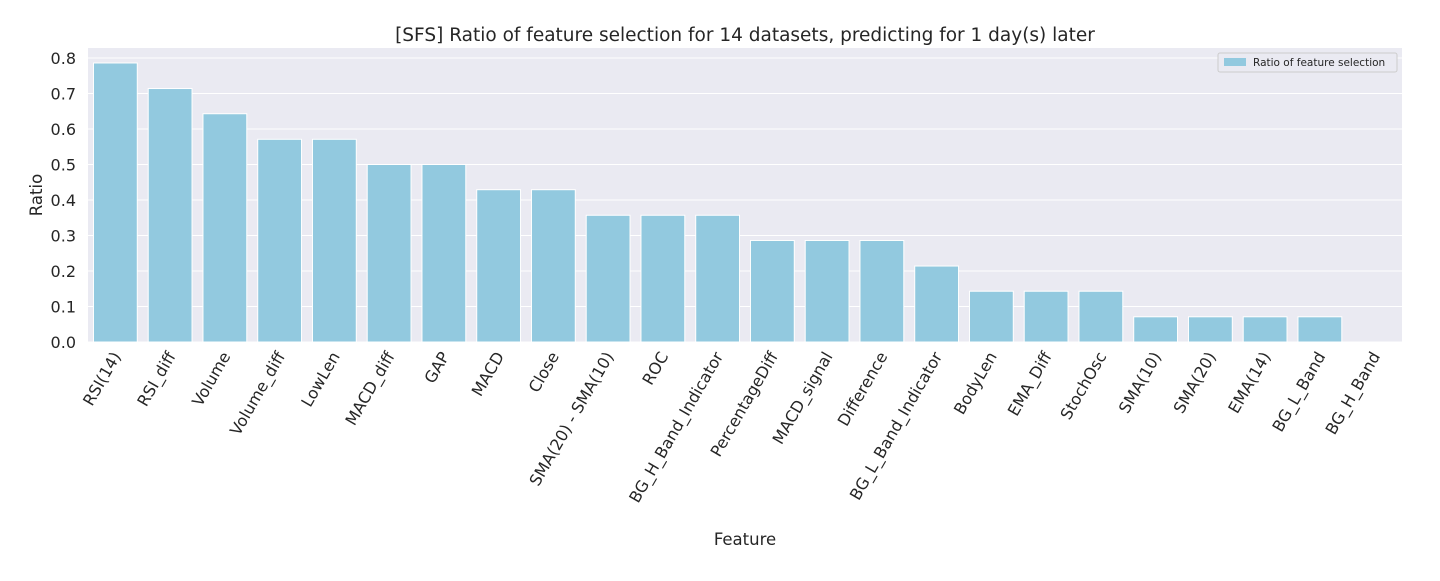 The width and height of the screenshot is (1440, 581). I want to click on x-tick-label: MACD_signal, so click(802, 398).